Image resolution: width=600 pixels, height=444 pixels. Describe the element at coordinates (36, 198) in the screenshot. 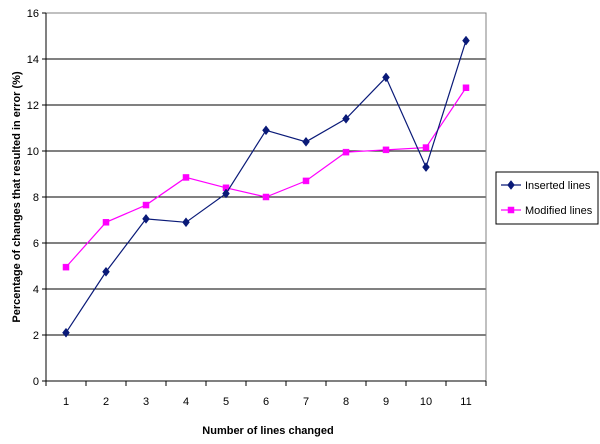

I see `y-tick-label: 8` at that location.